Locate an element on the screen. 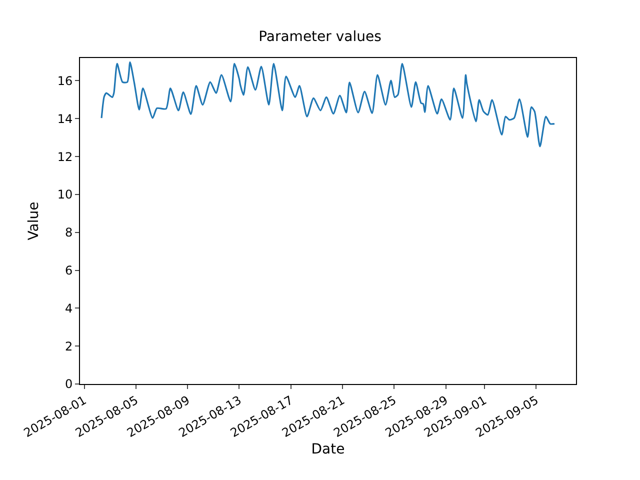  y-tick-label: 12 is located at coordinates (65, 157).